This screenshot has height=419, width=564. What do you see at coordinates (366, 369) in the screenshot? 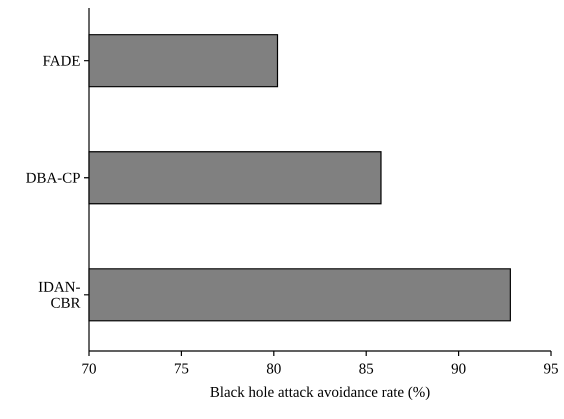
I see `x-tick-label: 85` at bounding box center [366, 369].